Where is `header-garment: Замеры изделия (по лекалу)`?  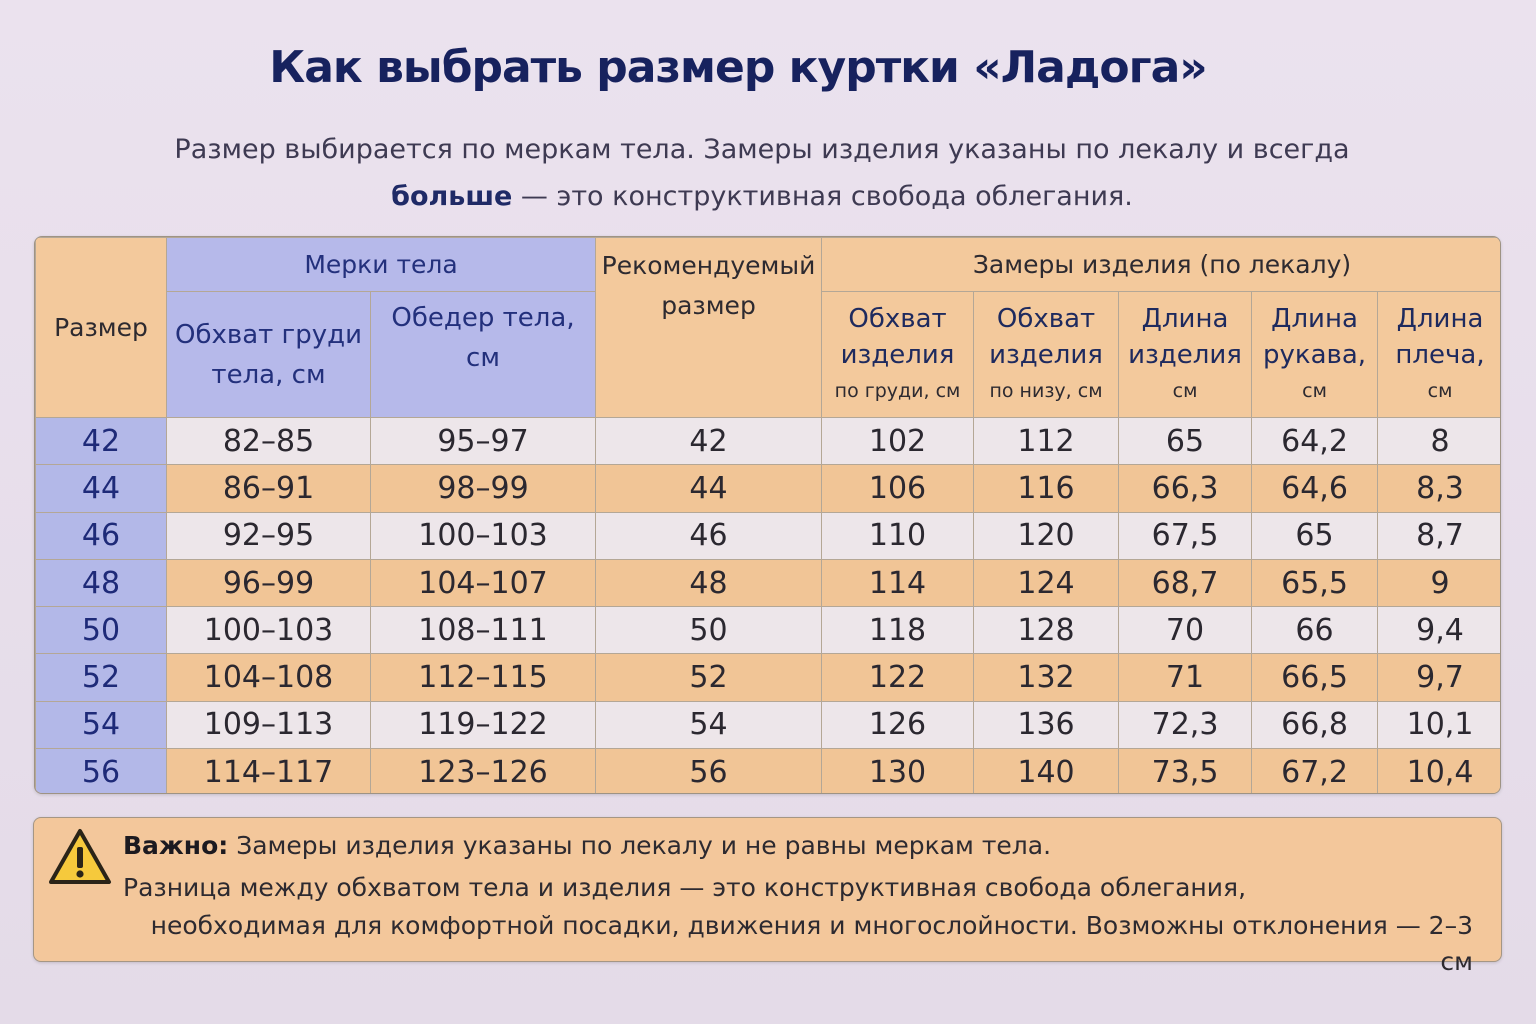 header-garment: Замеры изделия (по лекалу) is located at coordinates (1160, 264).